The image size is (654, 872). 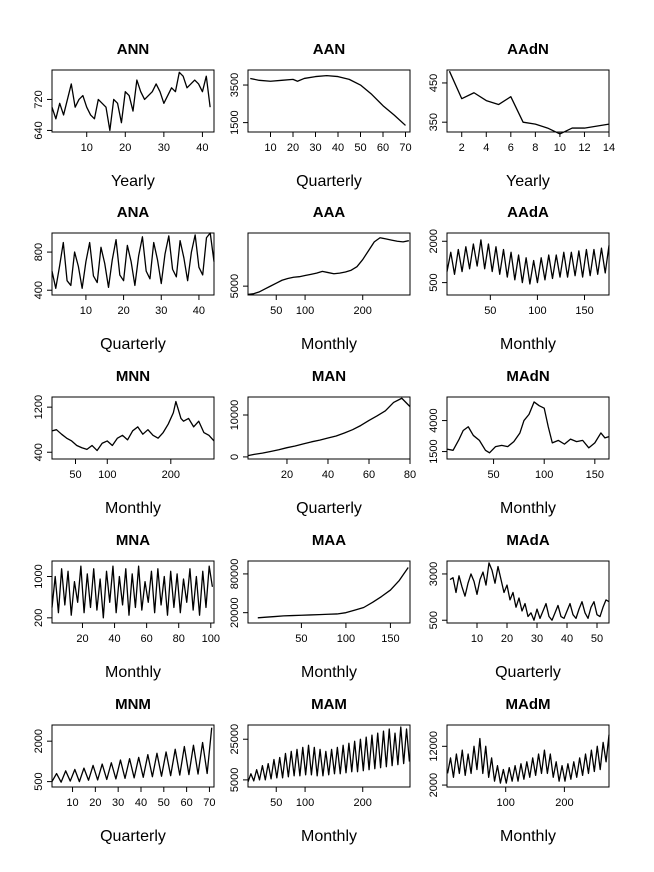 I want to click on panel-title: ANN, so click(x=133, y=49).